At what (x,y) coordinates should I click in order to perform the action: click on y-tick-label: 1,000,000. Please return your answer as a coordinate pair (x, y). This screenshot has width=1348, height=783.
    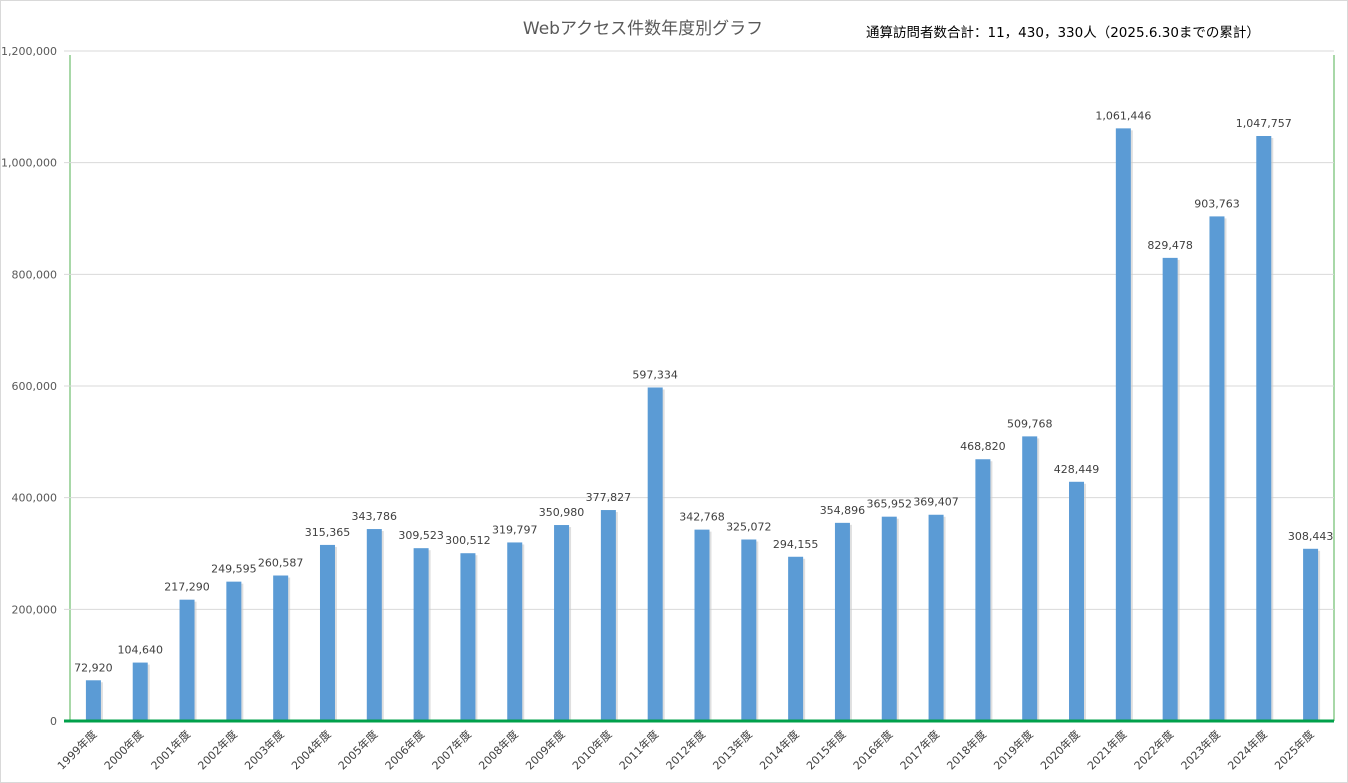
    Looking at the image, I should click on (29, 163).